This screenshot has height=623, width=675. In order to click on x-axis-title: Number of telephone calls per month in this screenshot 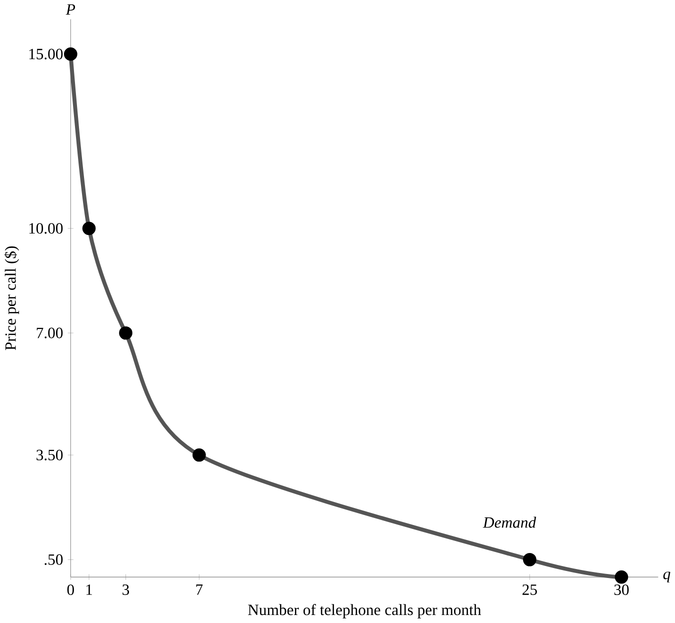, I will do `click(365, 611)`.